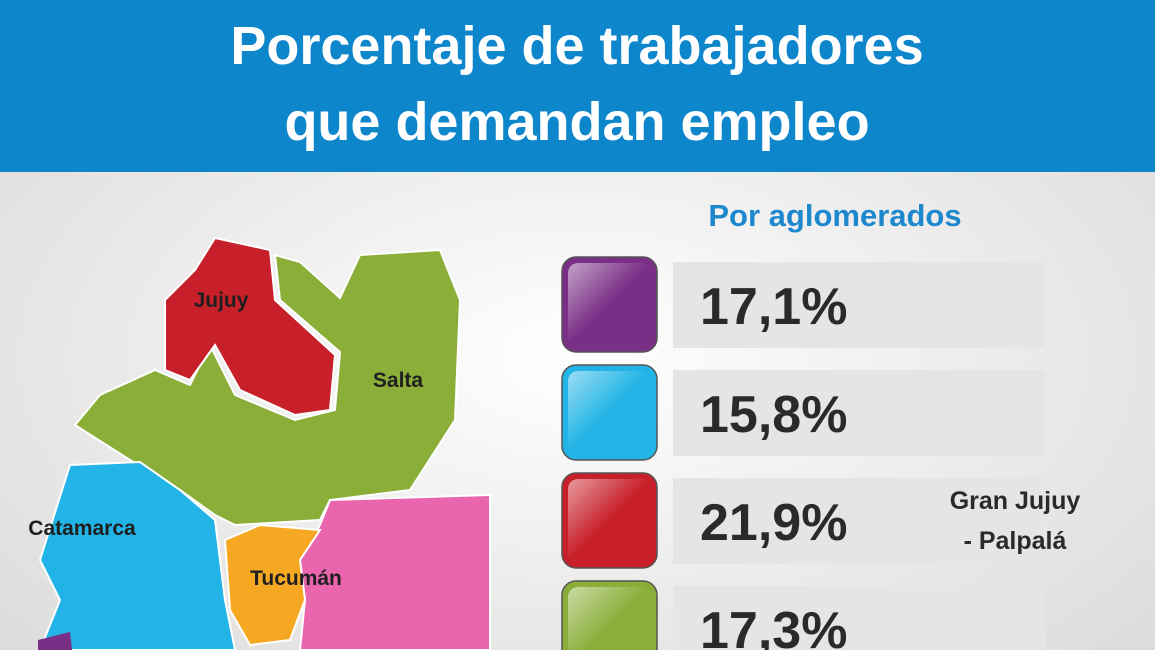 Image resolution: width=1155 pixels, height=650 pixels. I want to click on value-label: 21,9%, so click(773, 523).